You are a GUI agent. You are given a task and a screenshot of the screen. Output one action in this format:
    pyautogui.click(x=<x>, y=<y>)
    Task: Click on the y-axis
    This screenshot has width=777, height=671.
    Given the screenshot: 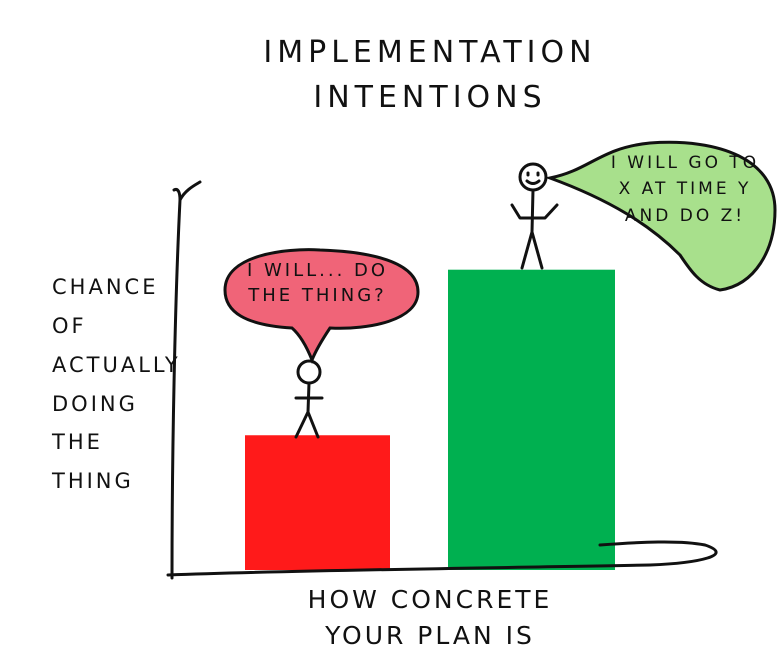 What is the action you would take?
    pyautogui.click(x=186, y=380)
    